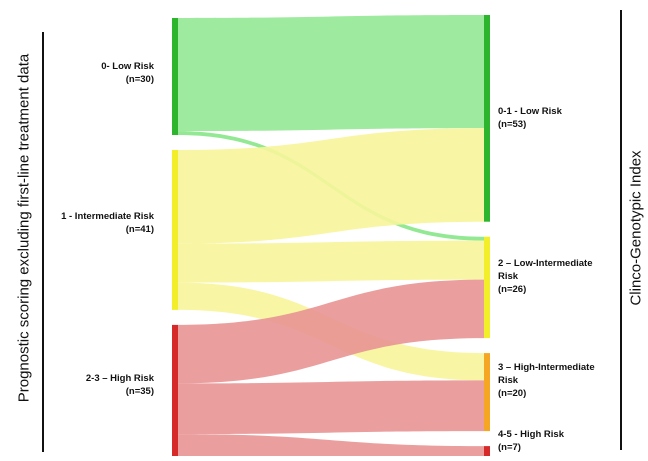 This screenshot has height=461, width=648. What do you see at coordinates (127, 66) in the screenshot?
I see `left-label-low-risk-name: 0- Low Risk` at bounding box center [127, 66].